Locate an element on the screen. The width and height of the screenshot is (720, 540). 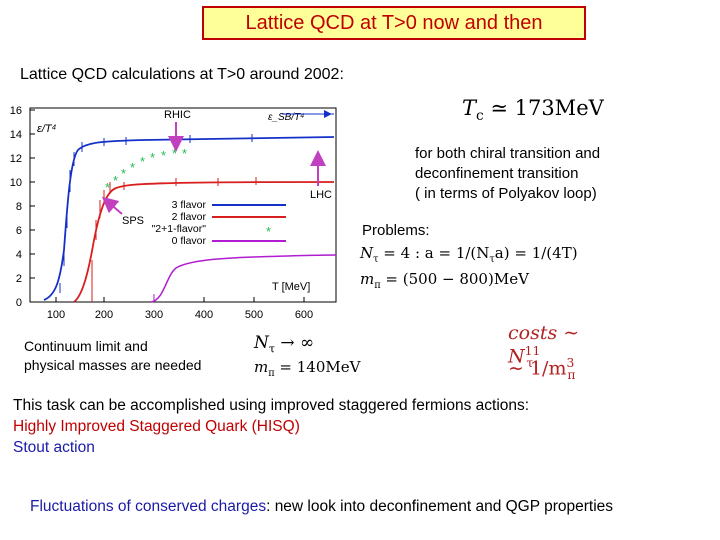
x-axis-label: T [MeV] is located at coordinates (291, 287).